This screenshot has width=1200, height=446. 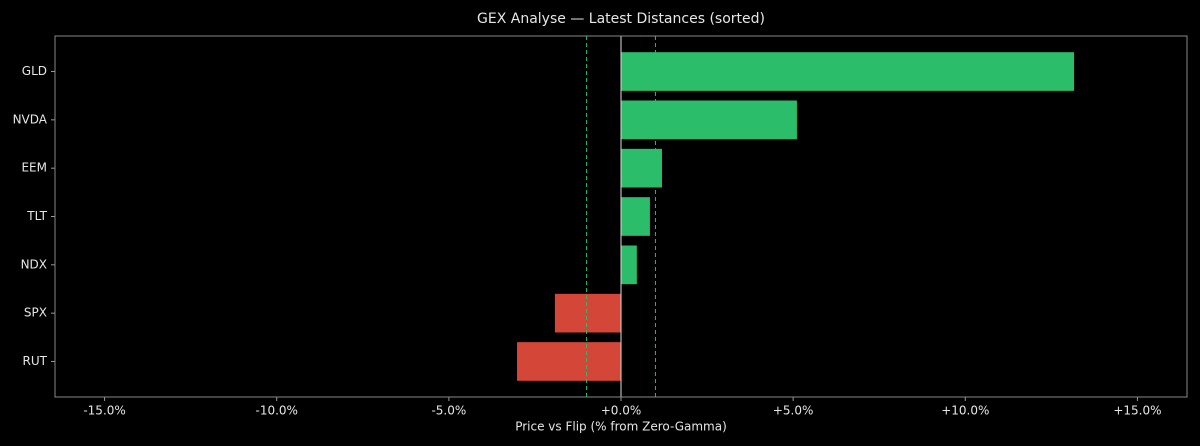 I want to click on x-tick-label: -15.0%, so click(x=104, y=411).